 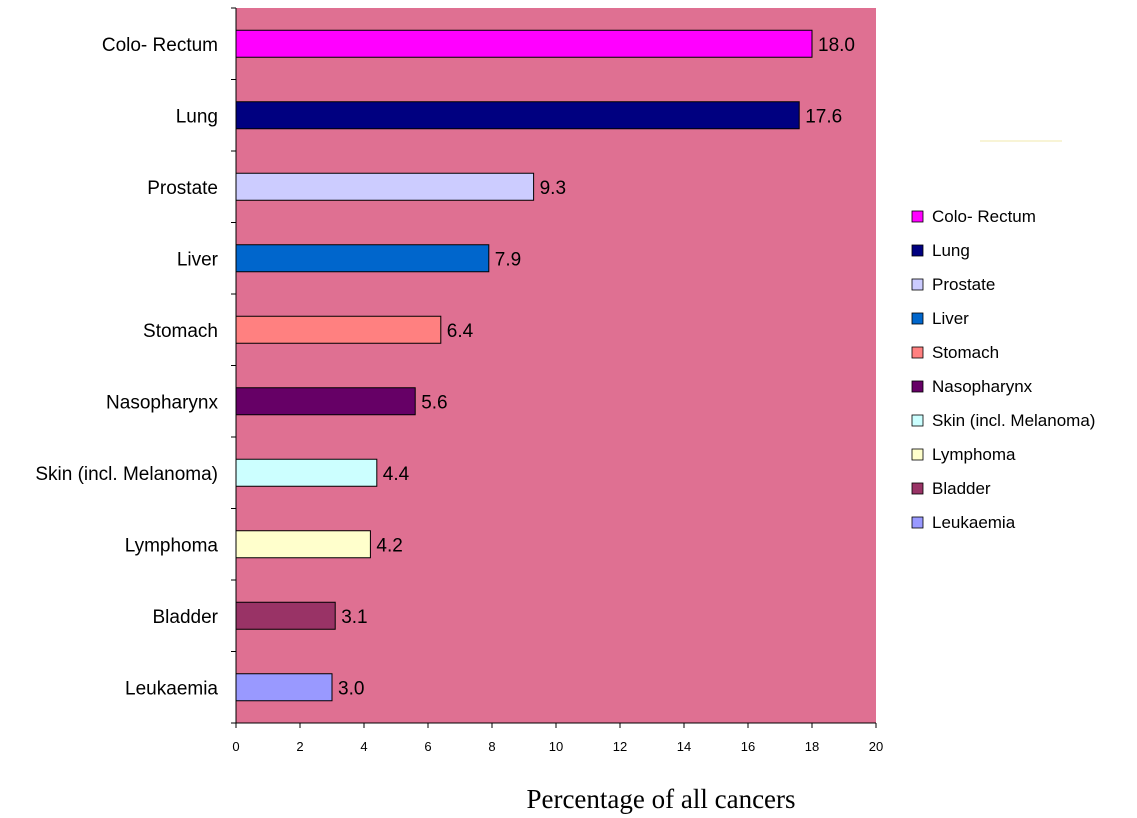 I want to click on x-tick-label: 6, so click(x=427, y=746).